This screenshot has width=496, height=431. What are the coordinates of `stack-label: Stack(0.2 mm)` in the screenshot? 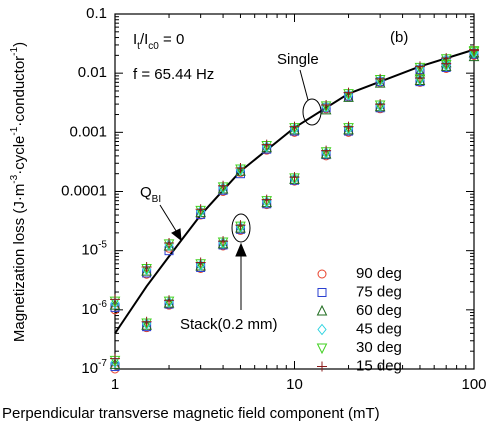 It's located at (229, 324).